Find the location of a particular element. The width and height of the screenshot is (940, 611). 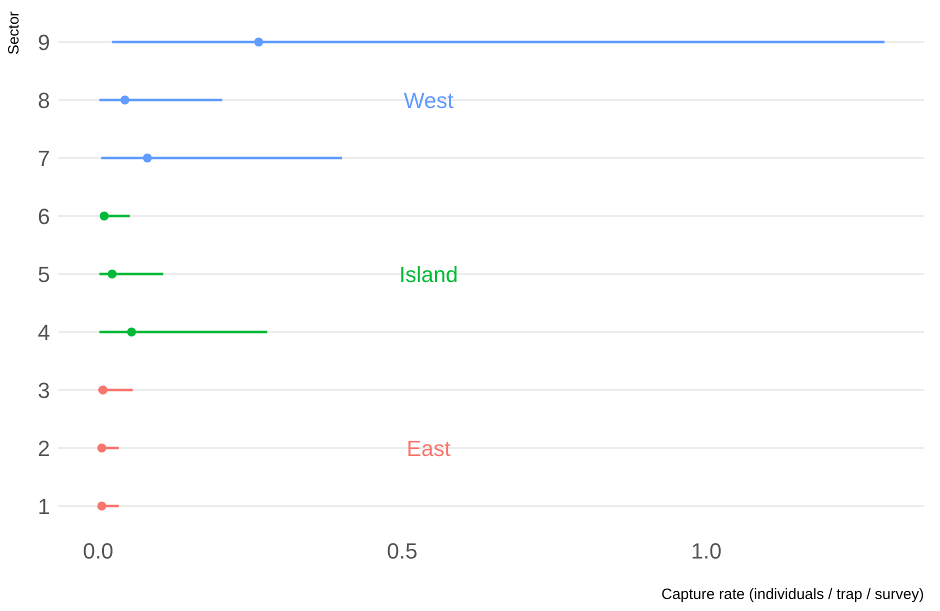

y-axis-title: Sector is located at coordinates (14, 33).